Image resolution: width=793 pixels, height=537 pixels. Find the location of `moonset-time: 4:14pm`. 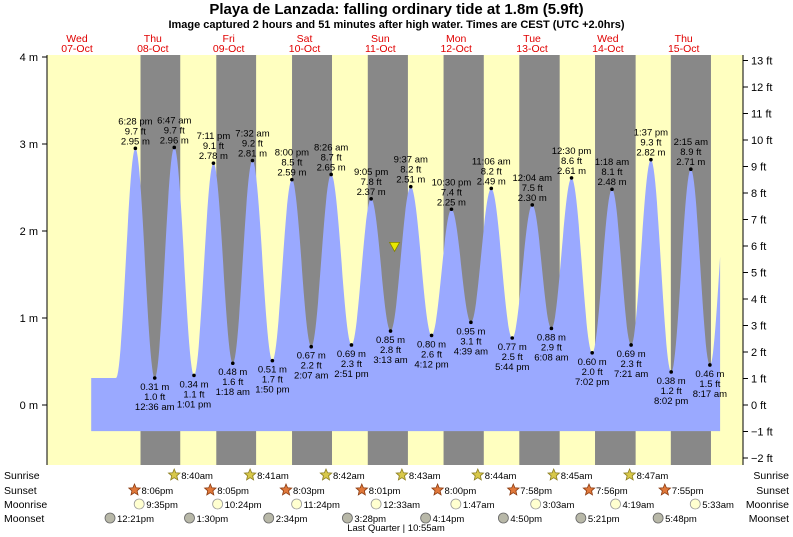

moonset-time: 4:14pm is located at coordinates (449, 519).